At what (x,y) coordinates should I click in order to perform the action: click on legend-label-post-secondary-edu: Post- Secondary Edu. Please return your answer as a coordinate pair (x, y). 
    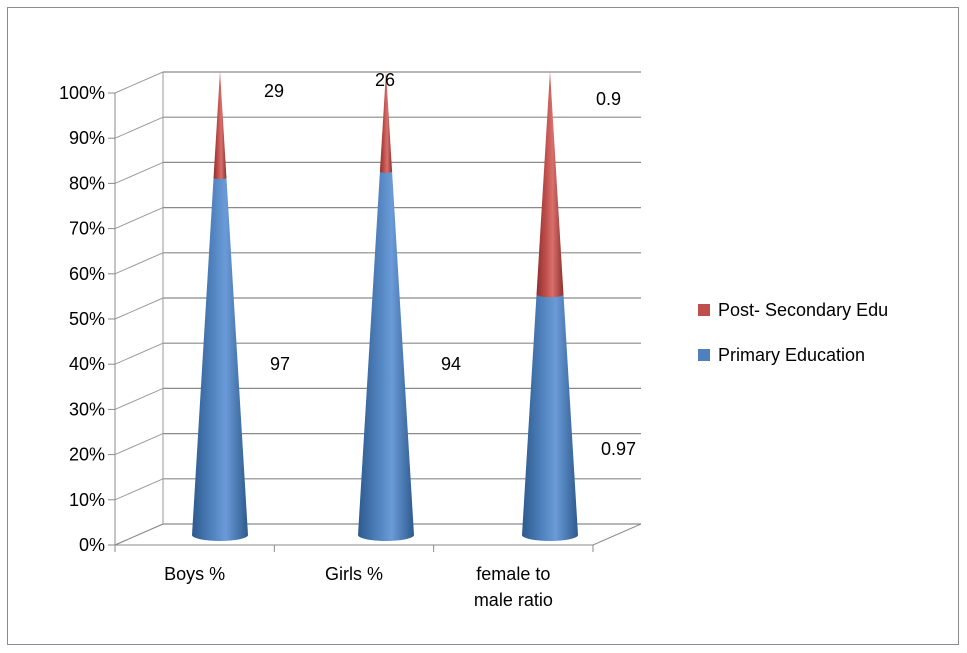
    Looking at the image, I should click on (803, 310).